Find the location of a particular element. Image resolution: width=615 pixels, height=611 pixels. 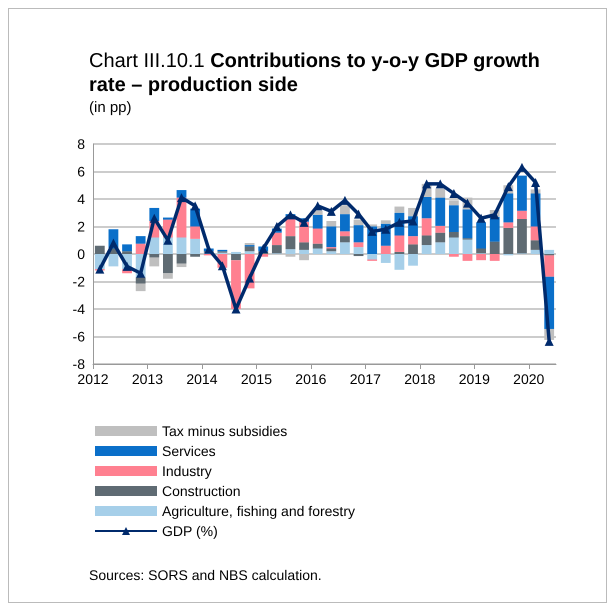

y-tick-label: -8 is located at coordinates (79, 364).